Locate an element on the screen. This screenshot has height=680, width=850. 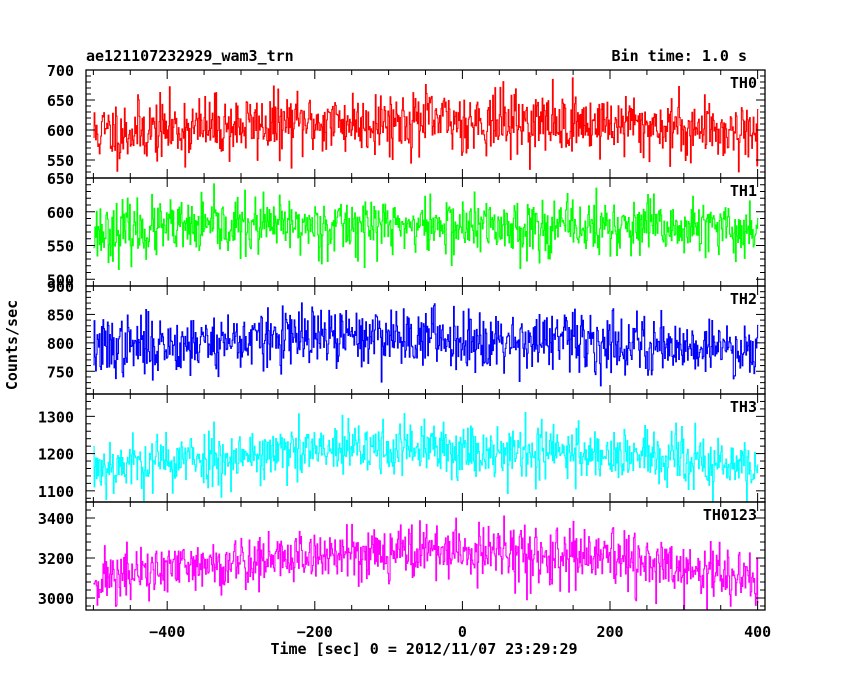
y-tick-label: 850 is located at coordinates (60, 315).